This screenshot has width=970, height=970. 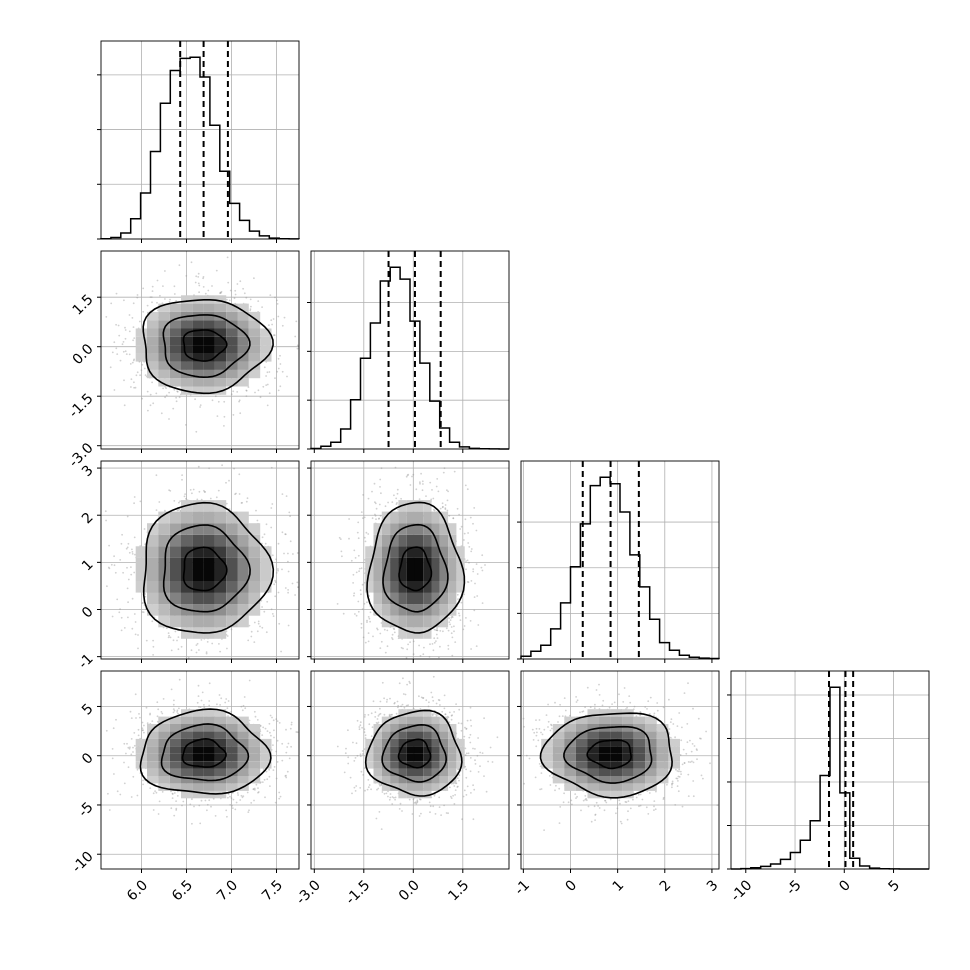 What do you see at coordinates (200, 148) in the screenshot?
I see `histogram-step-line` at bounding box center [200, 148].